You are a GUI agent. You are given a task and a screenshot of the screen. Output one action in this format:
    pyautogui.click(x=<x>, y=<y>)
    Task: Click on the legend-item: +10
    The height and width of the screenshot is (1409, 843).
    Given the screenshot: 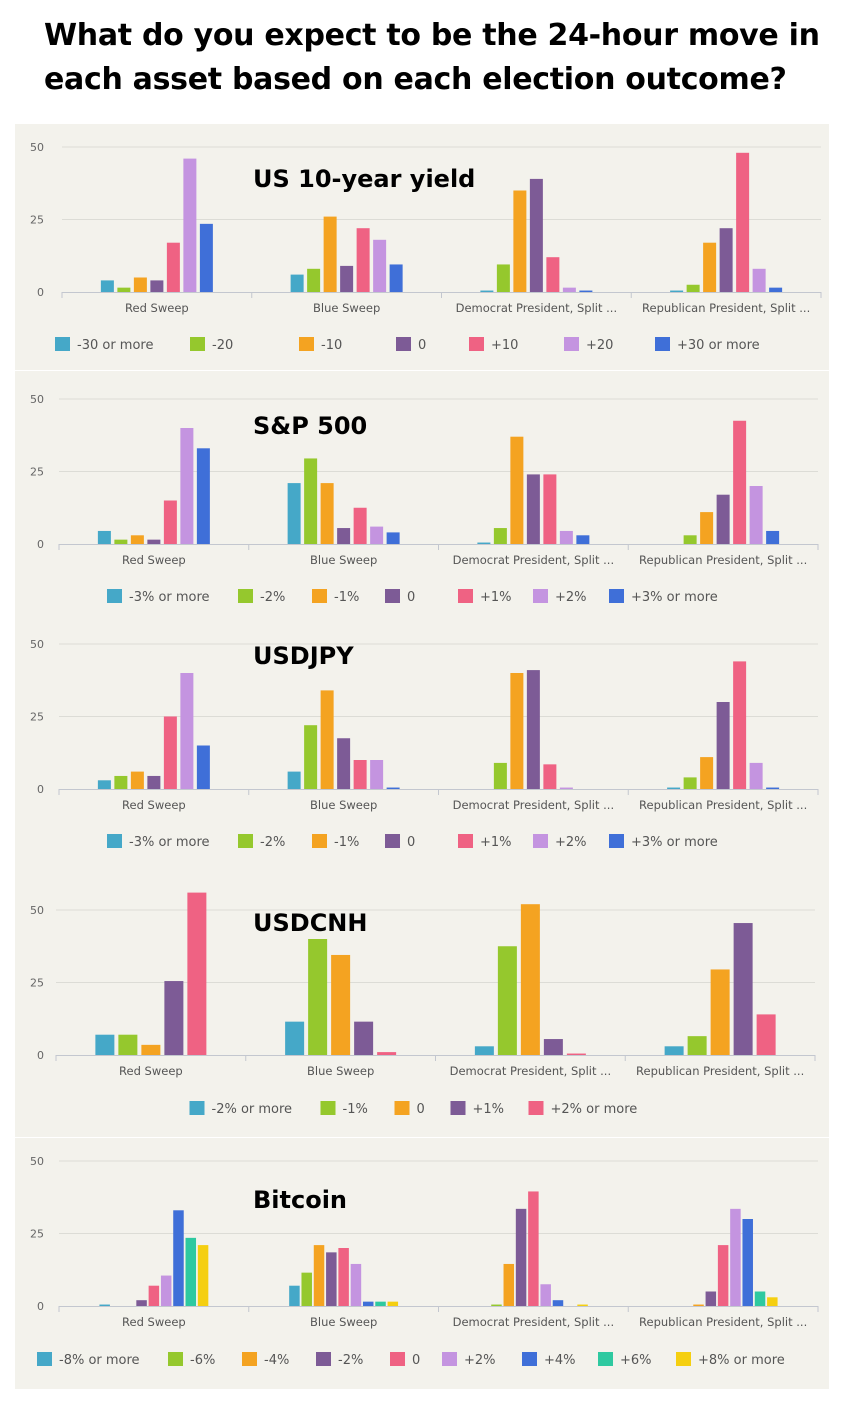 What is the action you would take?
    pyautogui.click(x=493, y=345)
    